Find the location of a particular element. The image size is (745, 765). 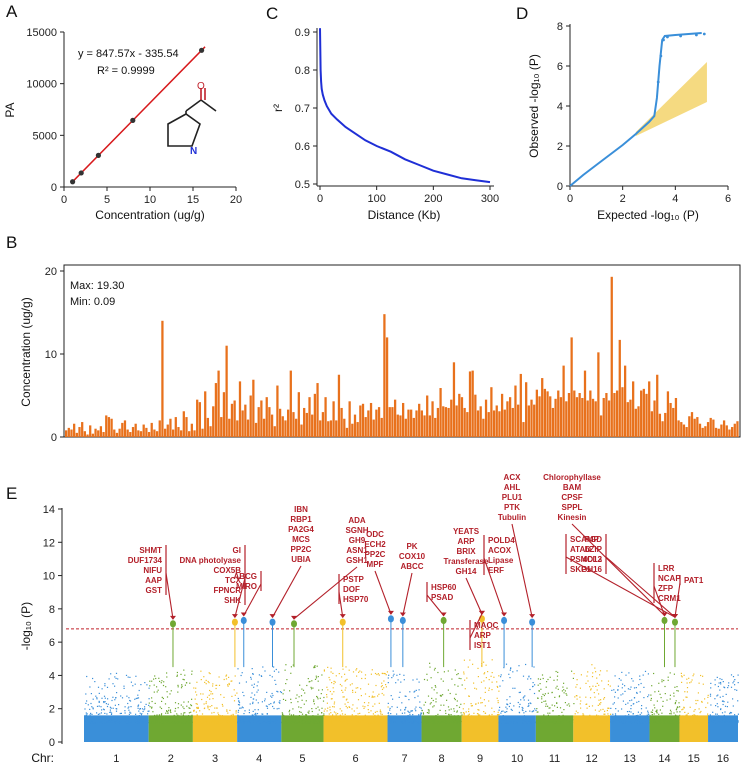

panel-e-chr-label: 6 is located at coordinates (355, 759).